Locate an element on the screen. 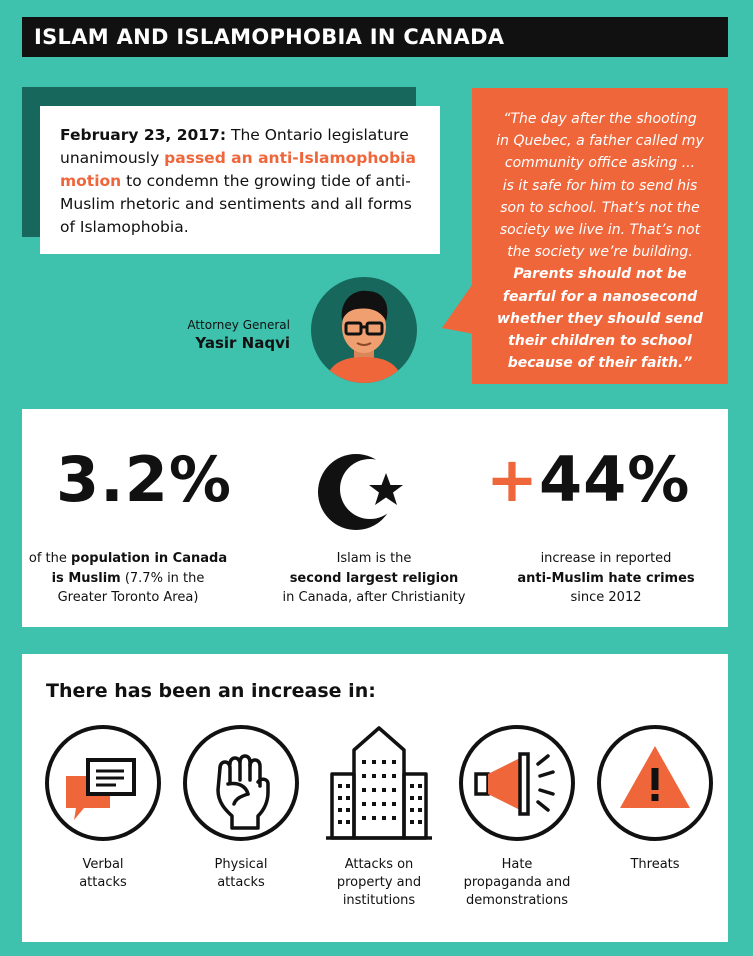  crescent-star-icon is located at coordinates (360, 492).